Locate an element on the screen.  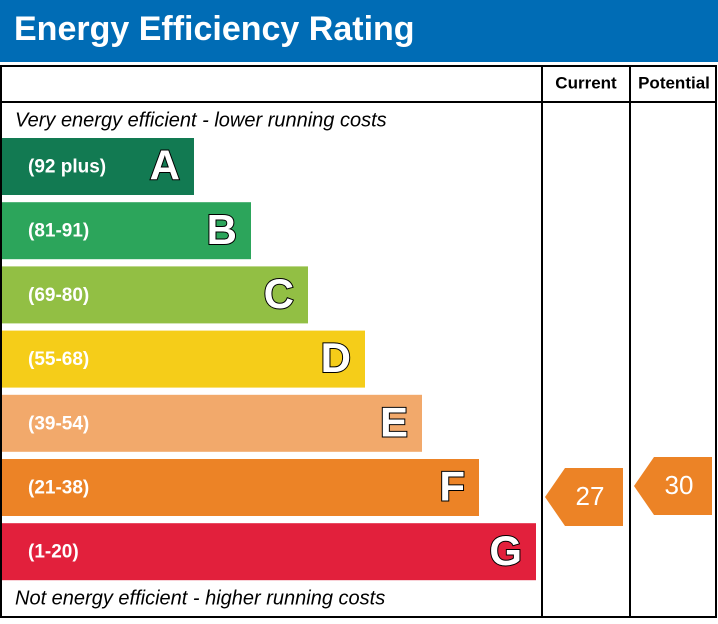
band-range: (69-80) is located at coordinates (58, 295).